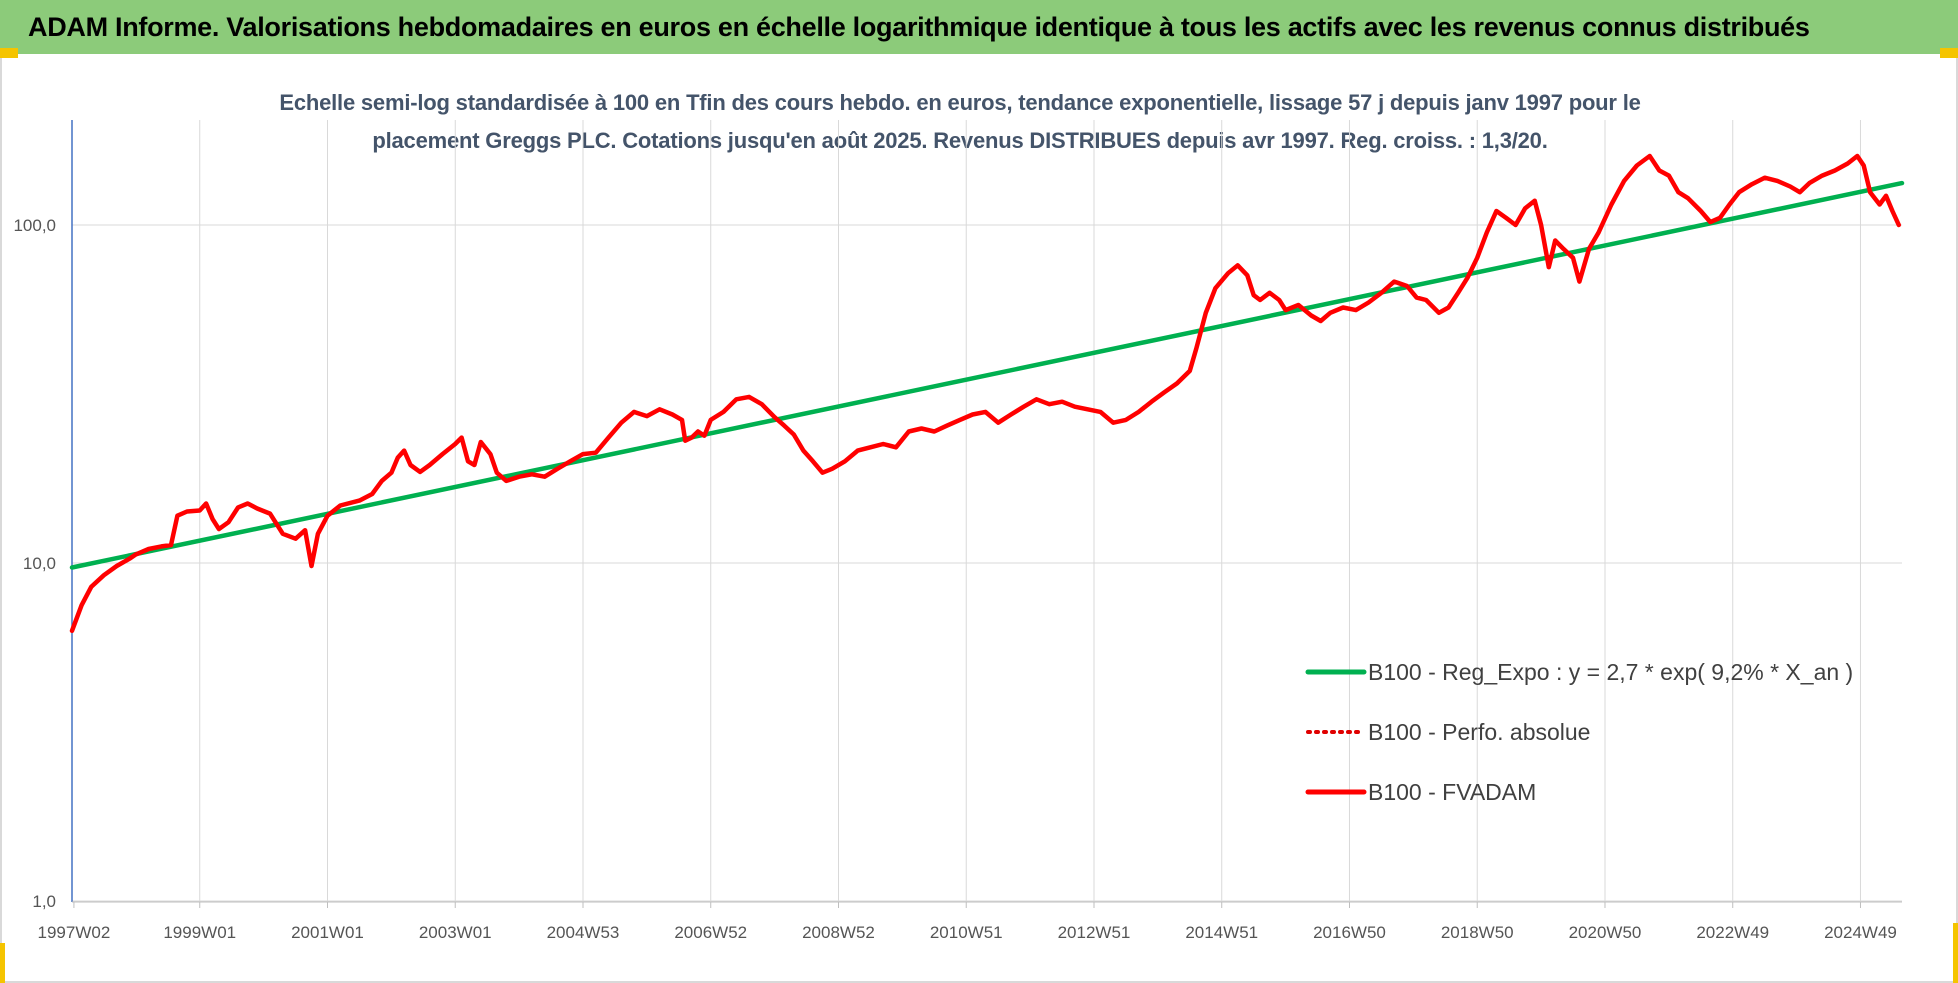 The image size is (1958, 983). I want to click on x-tick-label: 2012W51, so click(1094, 932).